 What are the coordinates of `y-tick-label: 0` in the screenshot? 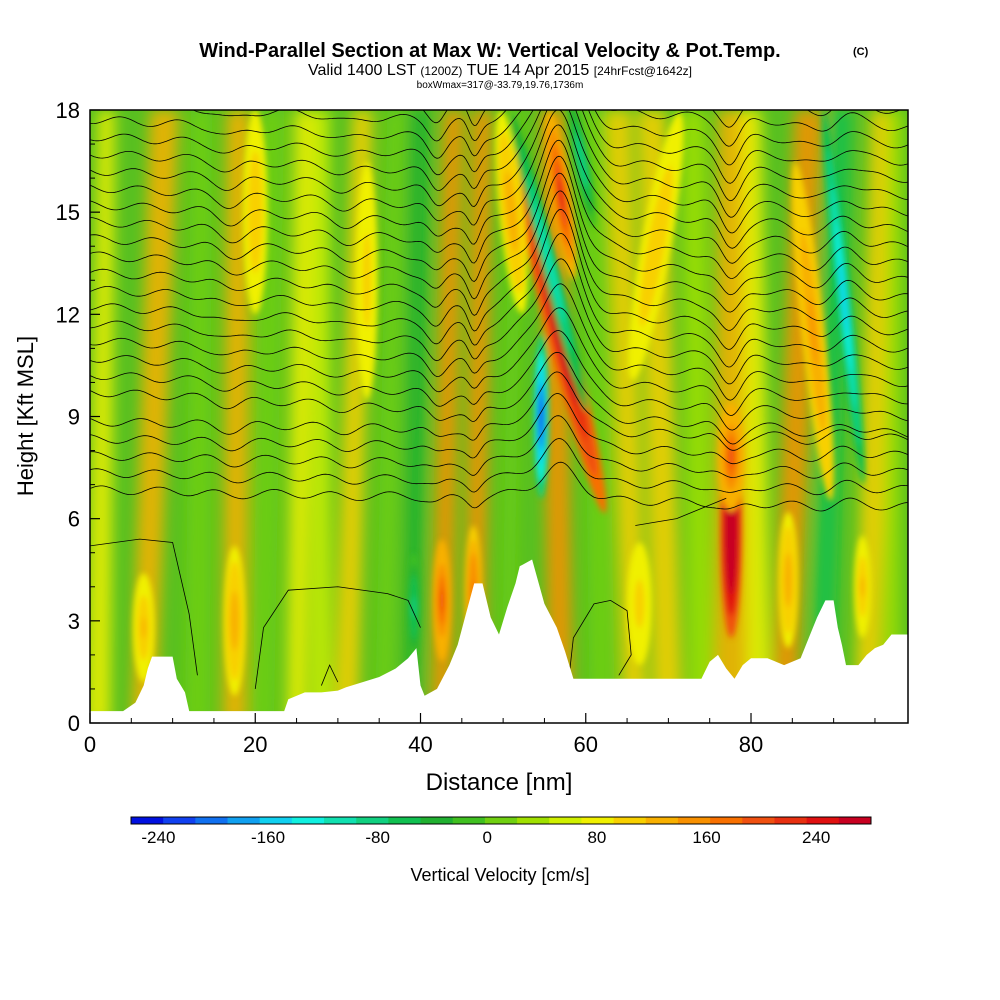 It's located at (74, 723).